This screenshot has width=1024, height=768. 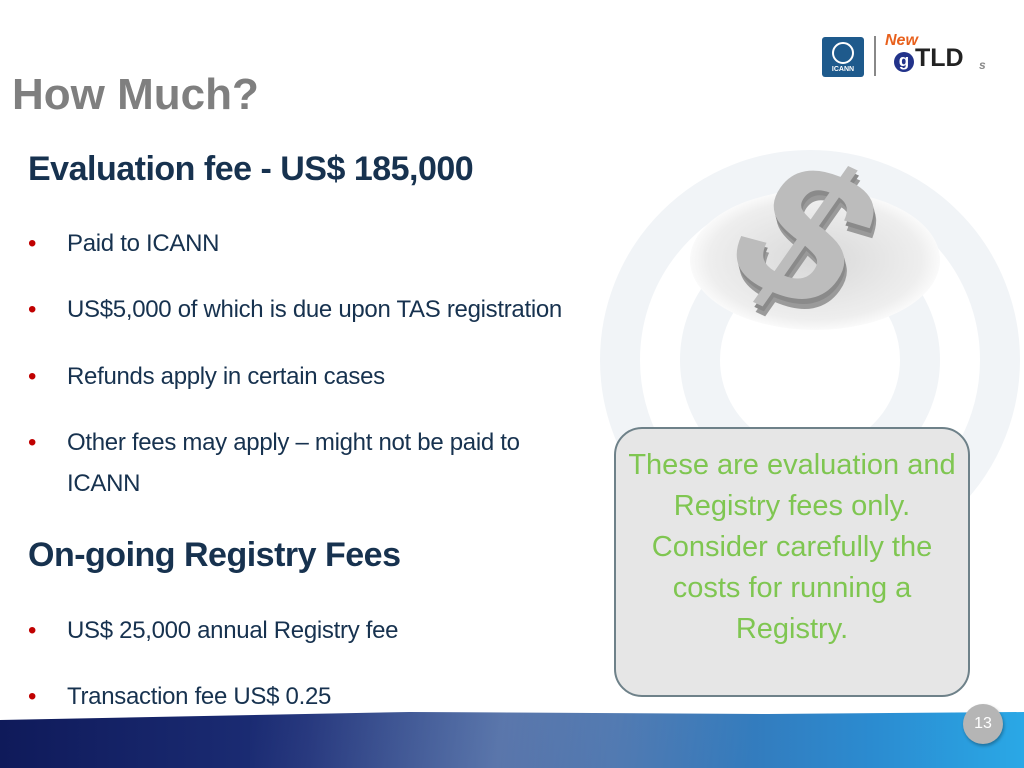 I want to click on footer-sheen, so click(x=500, y=740).